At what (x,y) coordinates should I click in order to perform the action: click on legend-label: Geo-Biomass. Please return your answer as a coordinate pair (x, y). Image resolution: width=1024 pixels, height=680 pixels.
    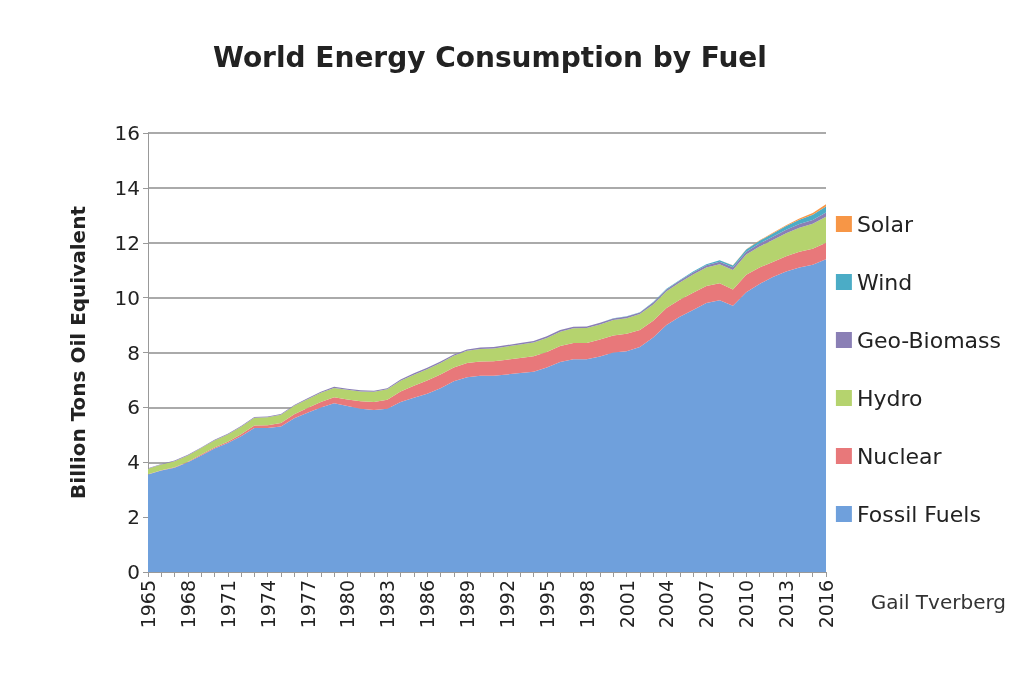
    Looking at the image, I should click on (928, 340).